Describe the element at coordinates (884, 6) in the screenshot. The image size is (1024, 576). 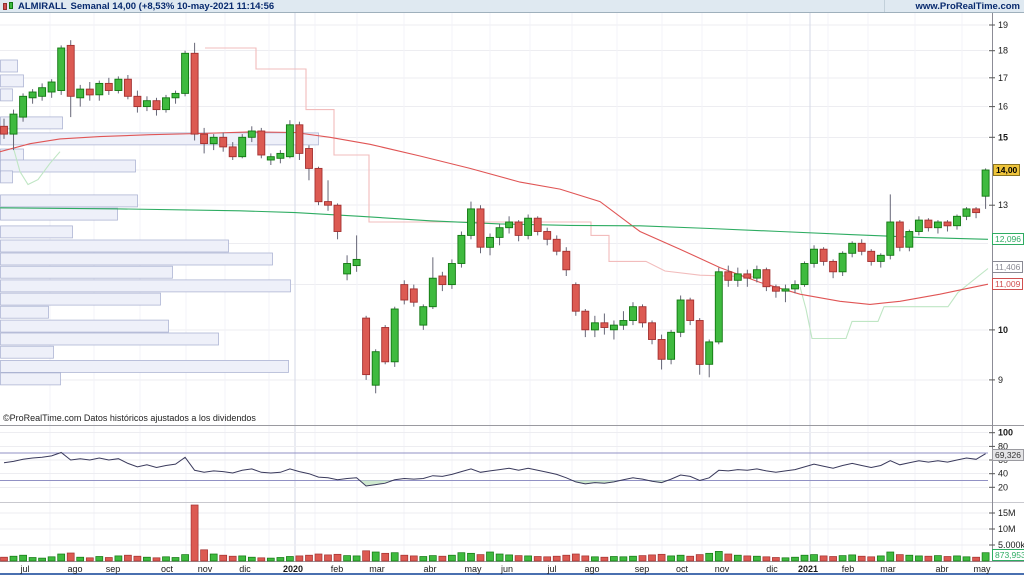
I see `titlebar-divider` at that location.